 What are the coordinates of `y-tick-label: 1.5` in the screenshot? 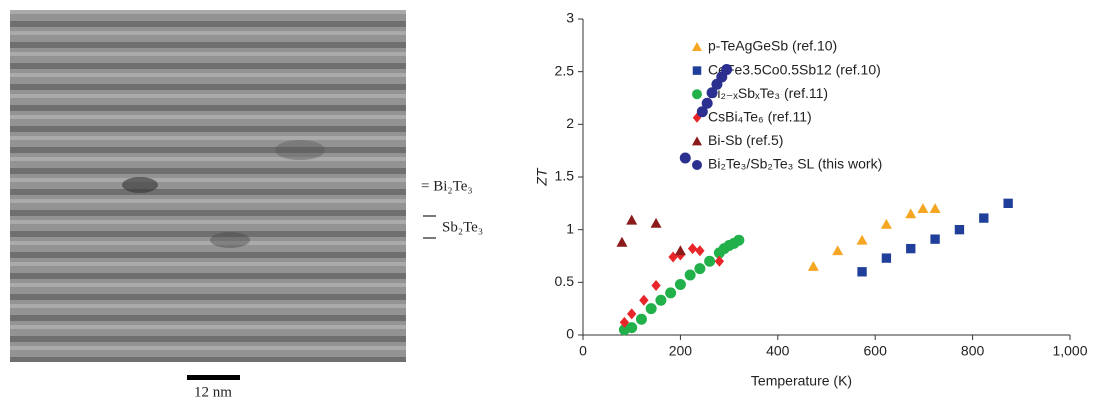 It's located at (565, 176).